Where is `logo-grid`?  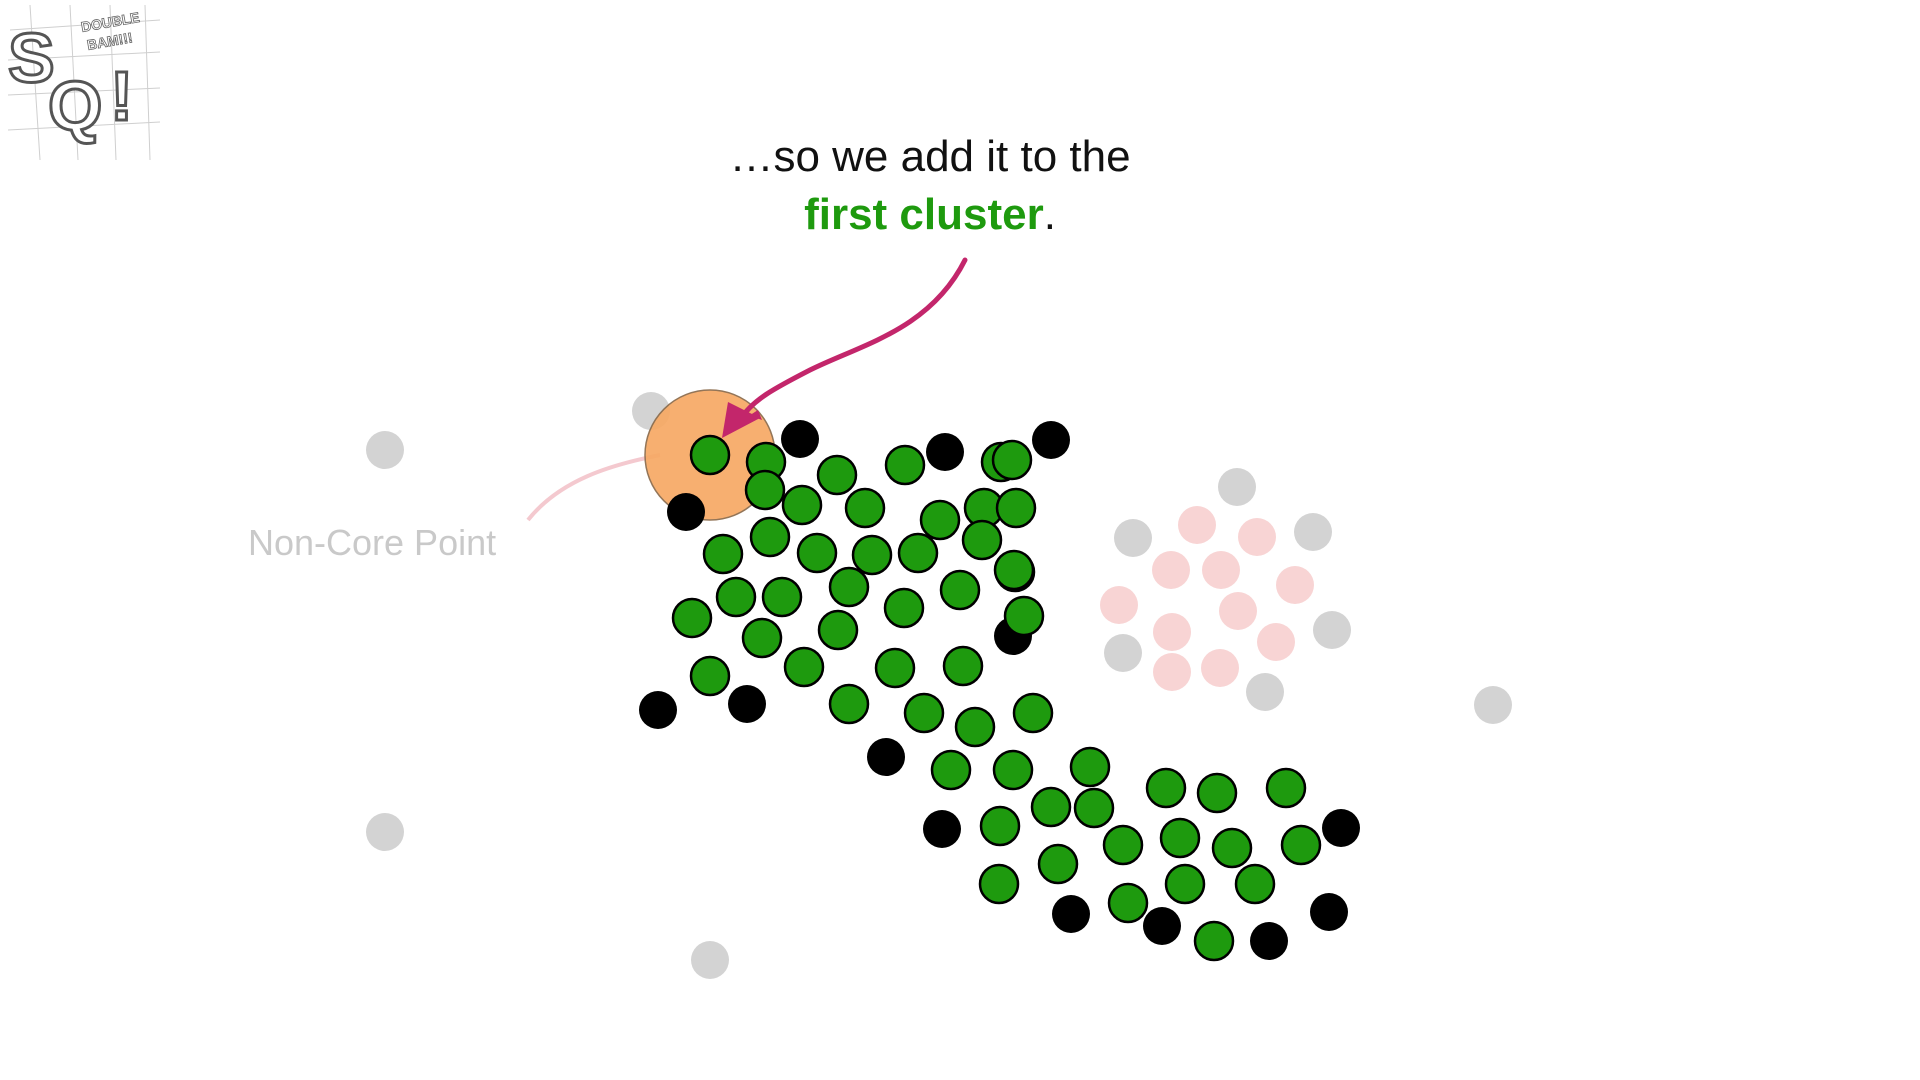 logo-grid is located at coordinates (84, 82).